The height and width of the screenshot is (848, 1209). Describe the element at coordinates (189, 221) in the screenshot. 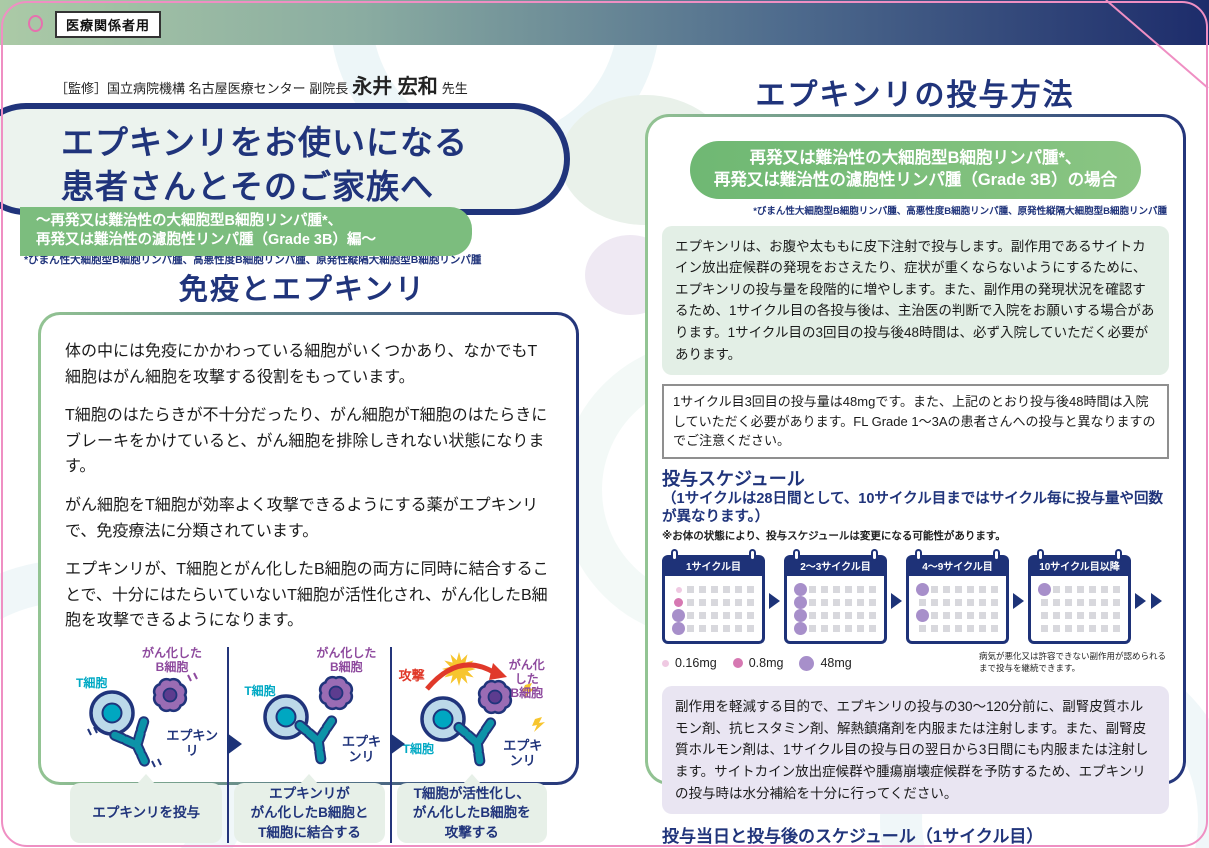

I see `subtitle-line1: 〜再発又は難治性の大細胞型B細胞リンパ腫*、` at that location.